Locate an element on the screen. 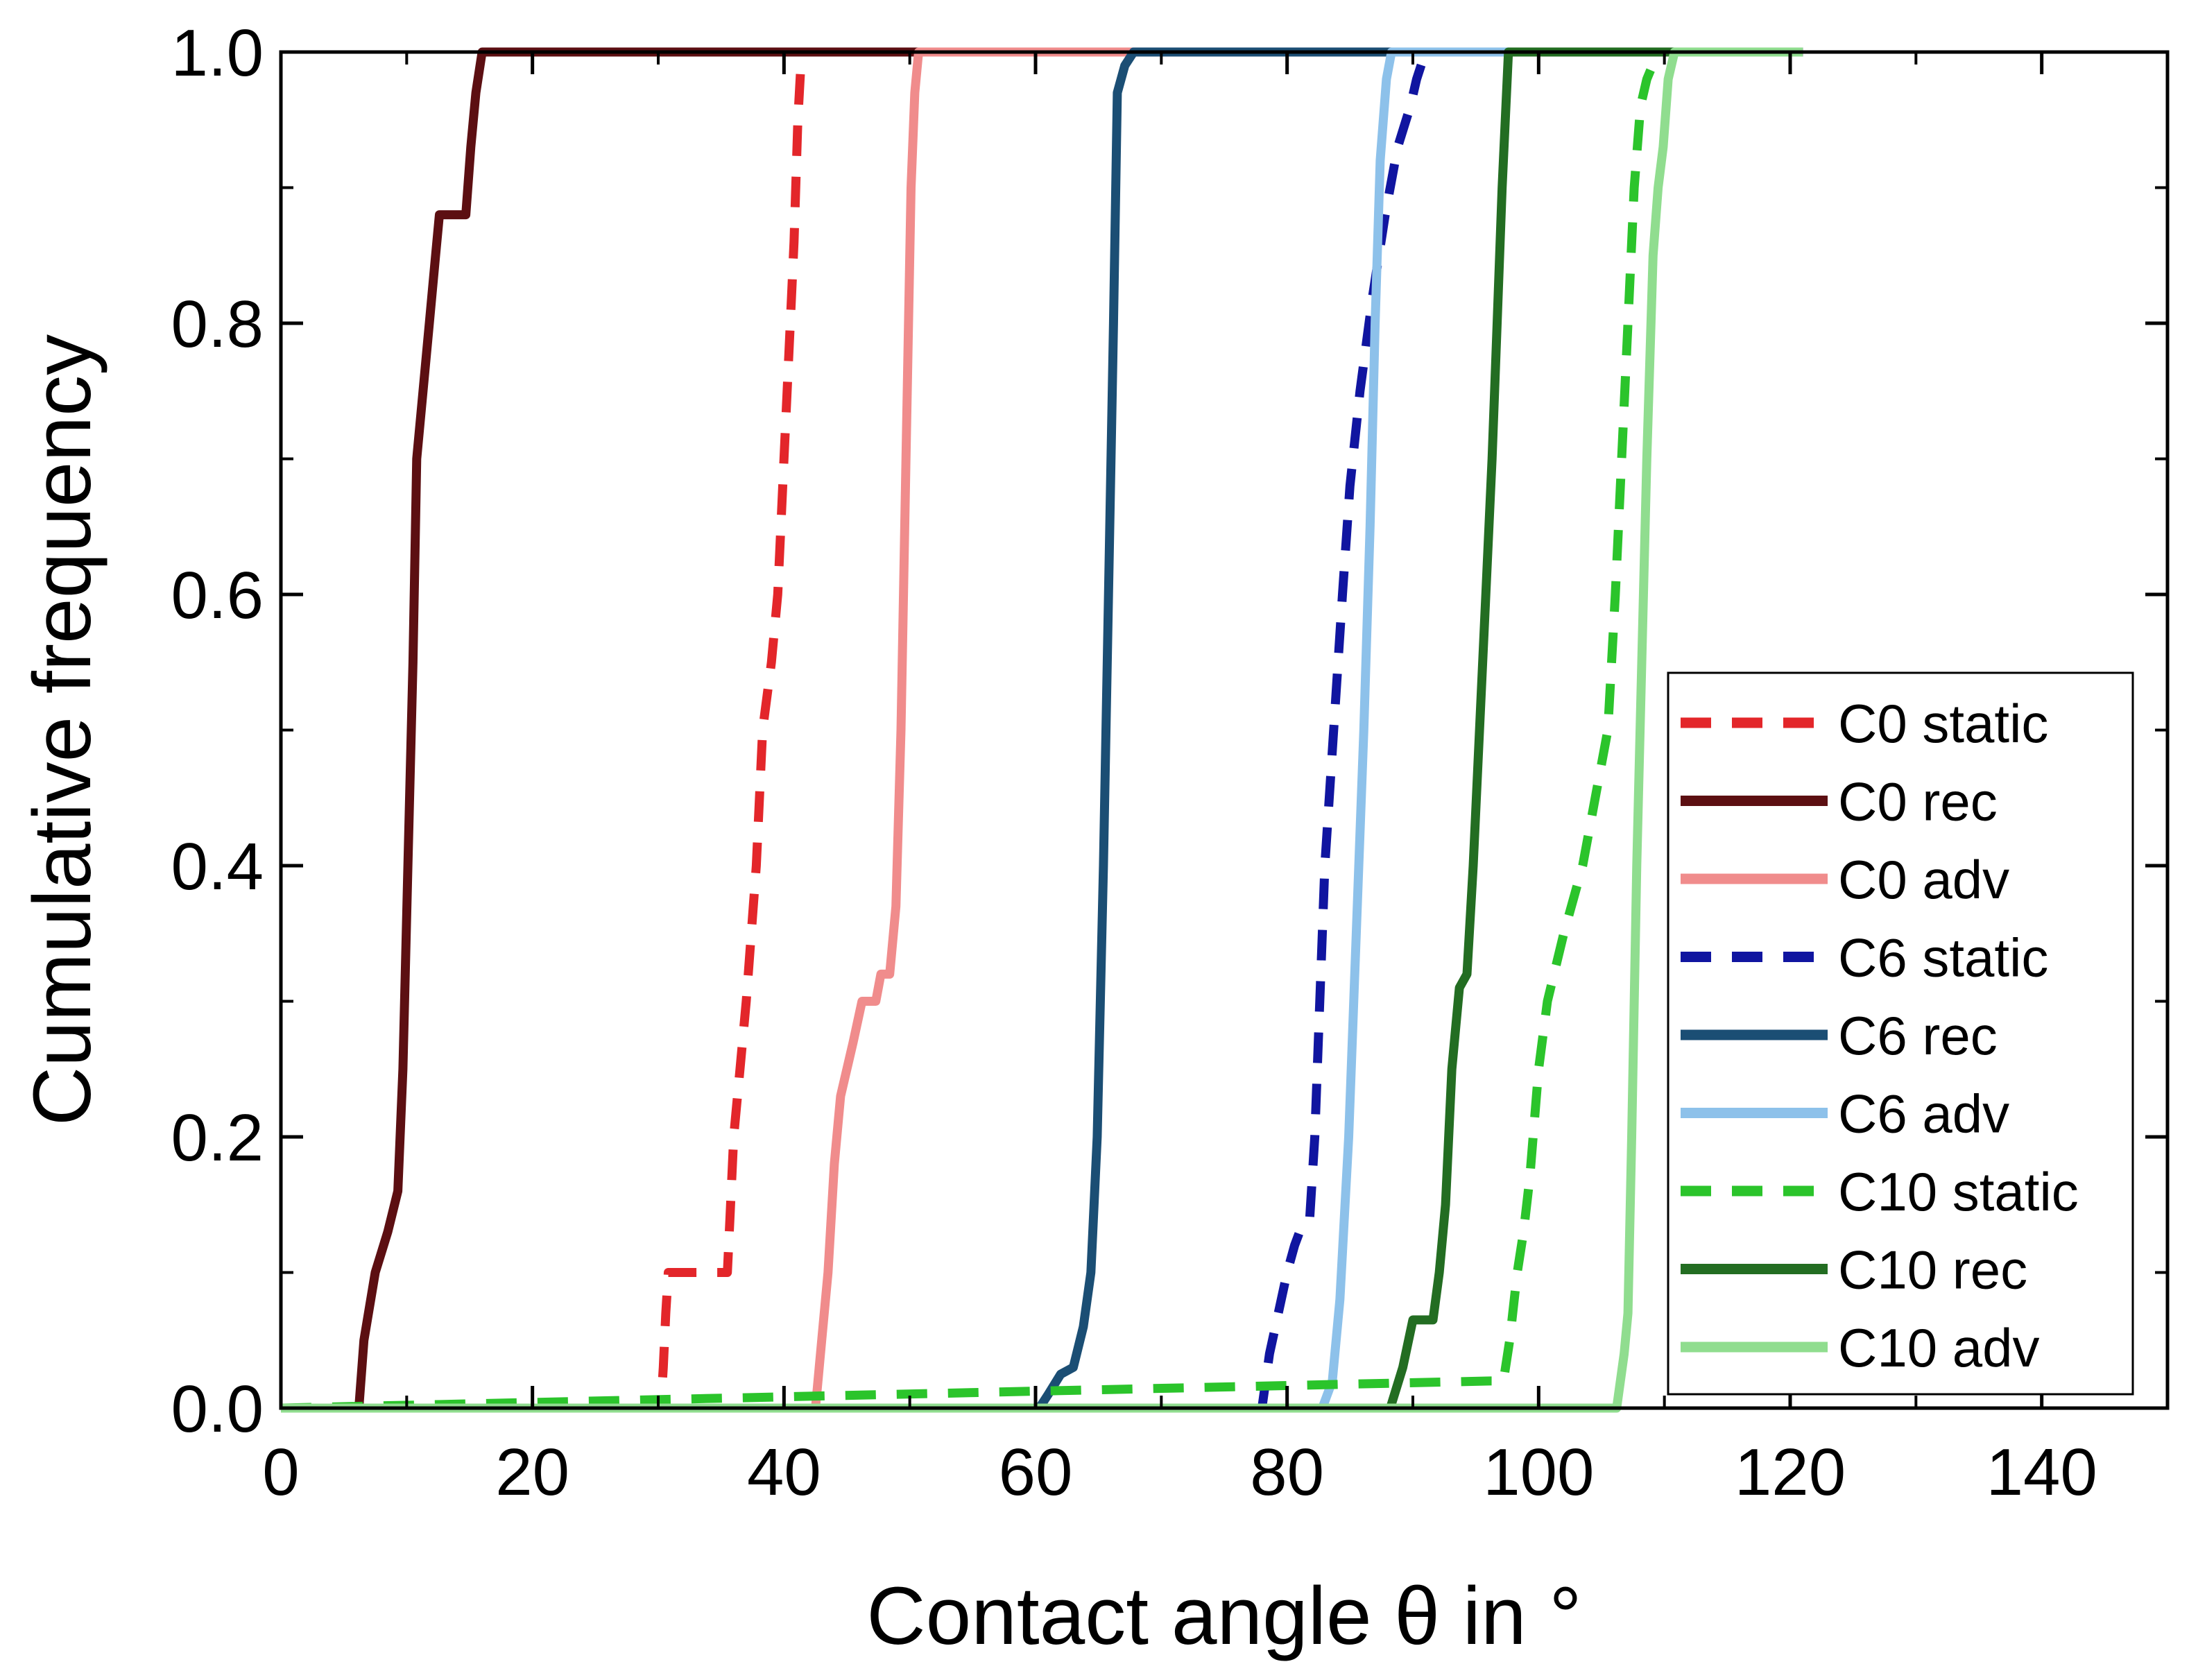 This screenshot has height=1680, width=2189. x-tick-label: 120 is located at coordinates (1790, 1472).